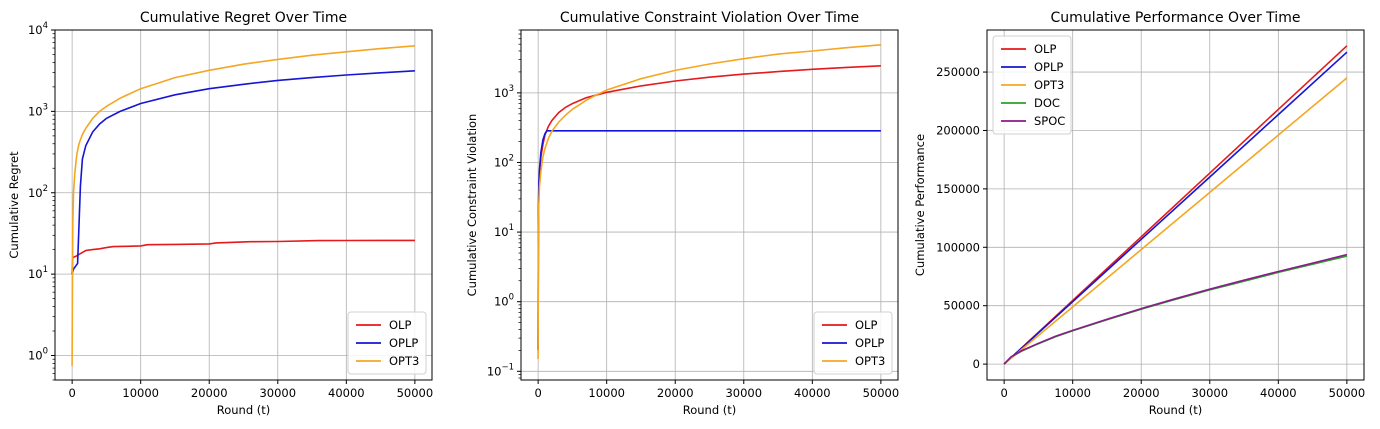  What do you see at coordinates (38, 29) in the screenshot?
I see `y-tick-label: 10⁴` at bounding box center [38, 29].